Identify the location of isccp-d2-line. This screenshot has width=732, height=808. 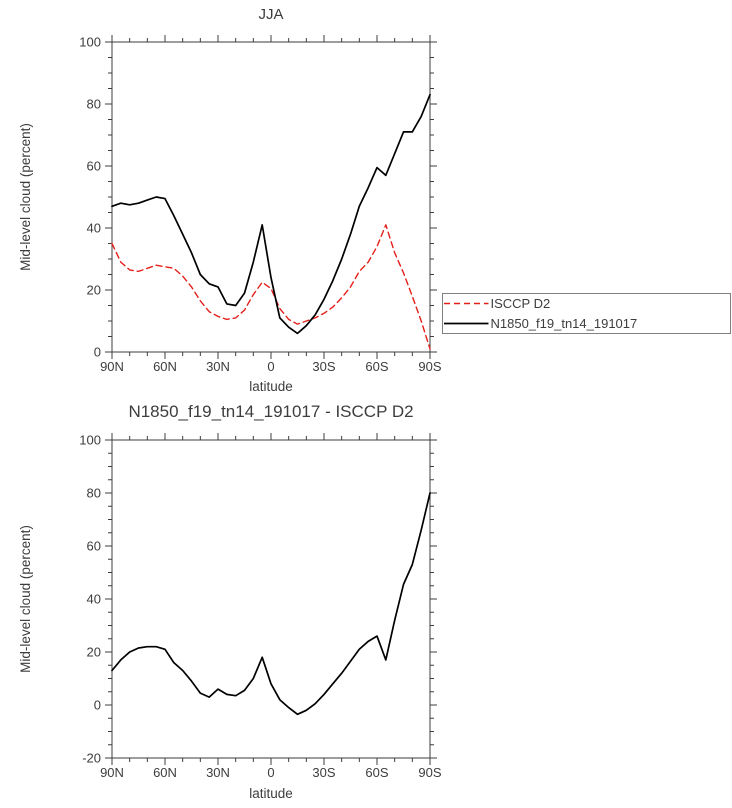
(271, 287).